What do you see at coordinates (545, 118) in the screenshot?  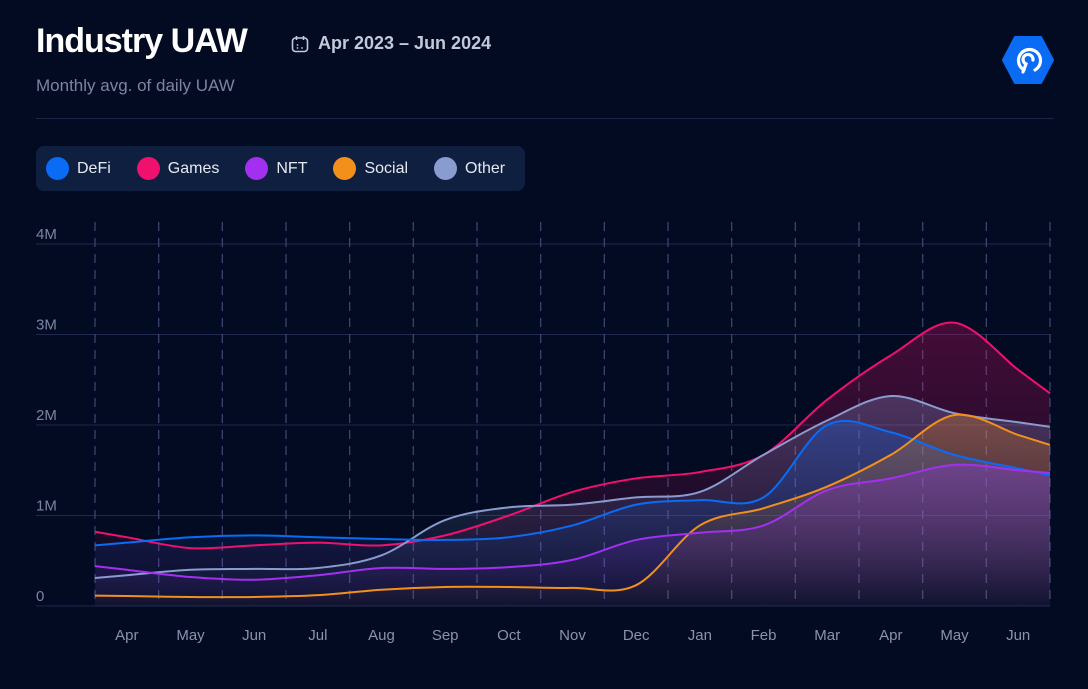 I see `header-divider` at bounding box center [545, 118].